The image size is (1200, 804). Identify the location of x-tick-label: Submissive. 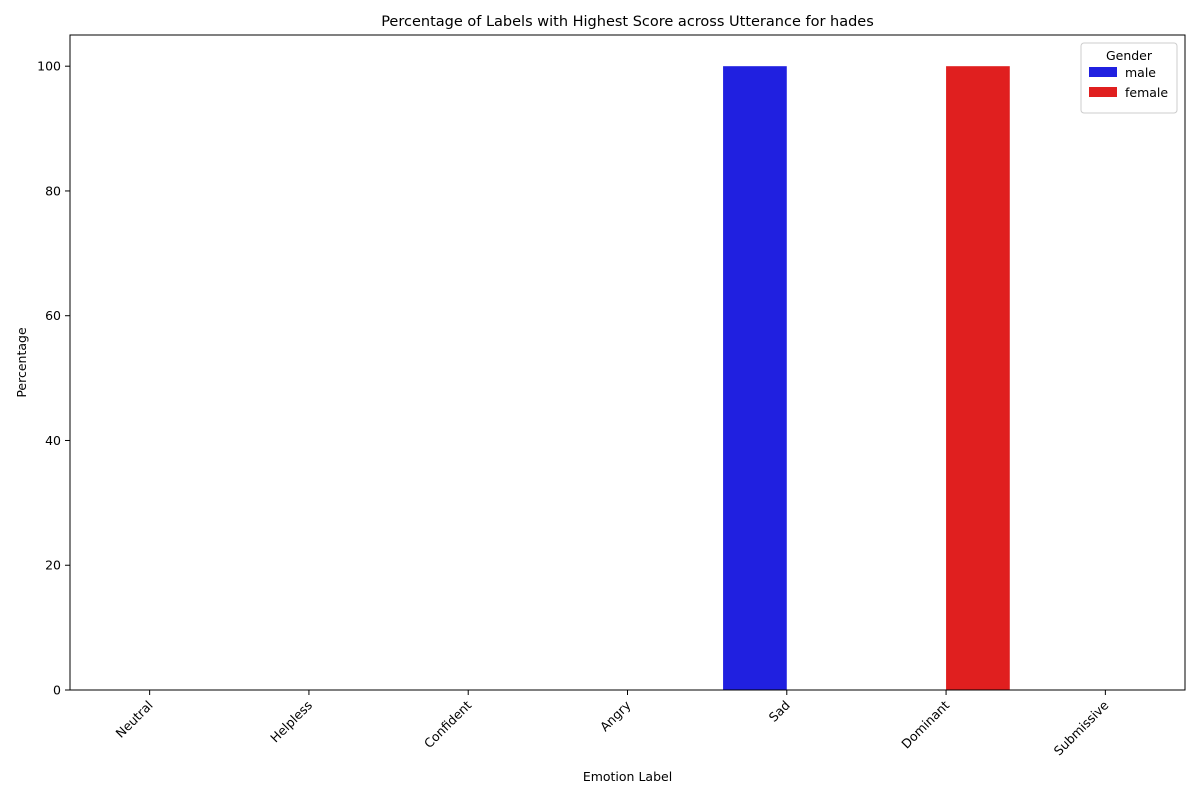
(1081, 727).